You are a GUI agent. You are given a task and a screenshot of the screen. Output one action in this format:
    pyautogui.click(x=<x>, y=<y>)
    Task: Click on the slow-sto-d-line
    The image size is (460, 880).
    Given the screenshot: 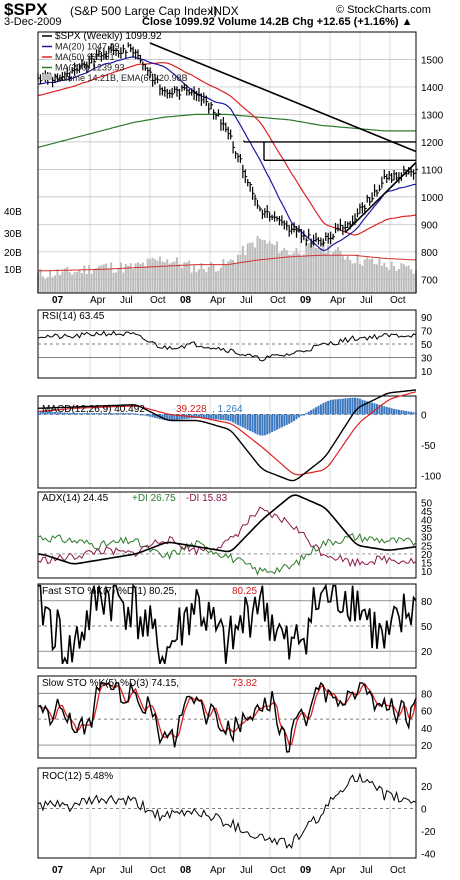 What is the action you would take?
    pyautogui.click(x=227, y=714)
    